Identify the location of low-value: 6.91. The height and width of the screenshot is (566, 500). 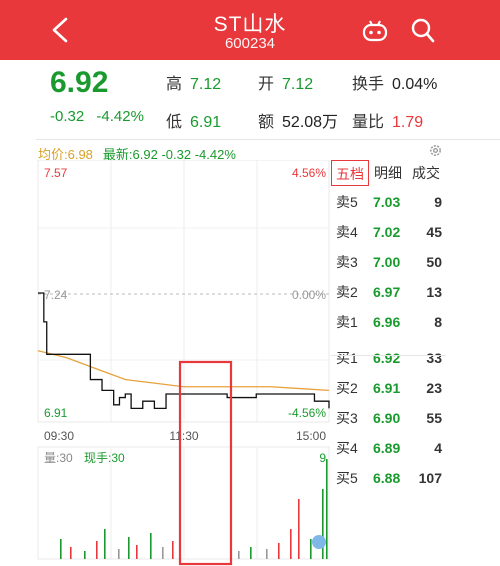
(206, 122).